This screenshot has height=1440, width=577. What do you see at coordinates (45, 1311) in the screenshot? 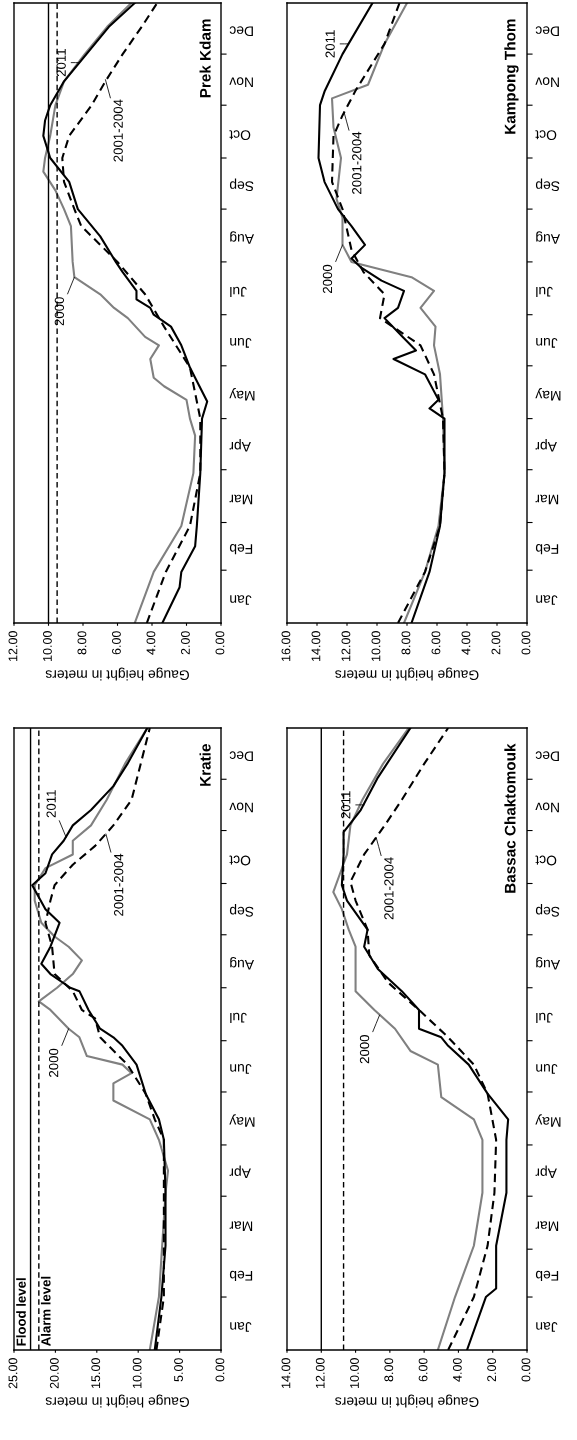
I see `ref-line-label: Alarm level` at bounding box center [45, 1311].